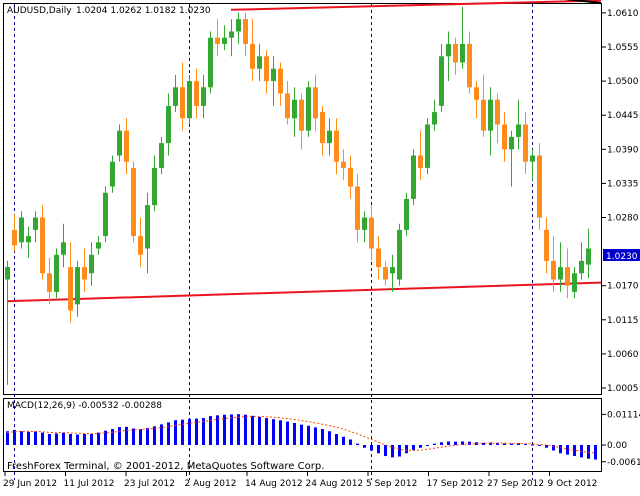 The height and width of the screenshot is (496, 640). What do you see at coordinates (274, 484) in the screenshot?
I see `date-tick-label: 14 Aug 2012` at bounding box center [274, 484].